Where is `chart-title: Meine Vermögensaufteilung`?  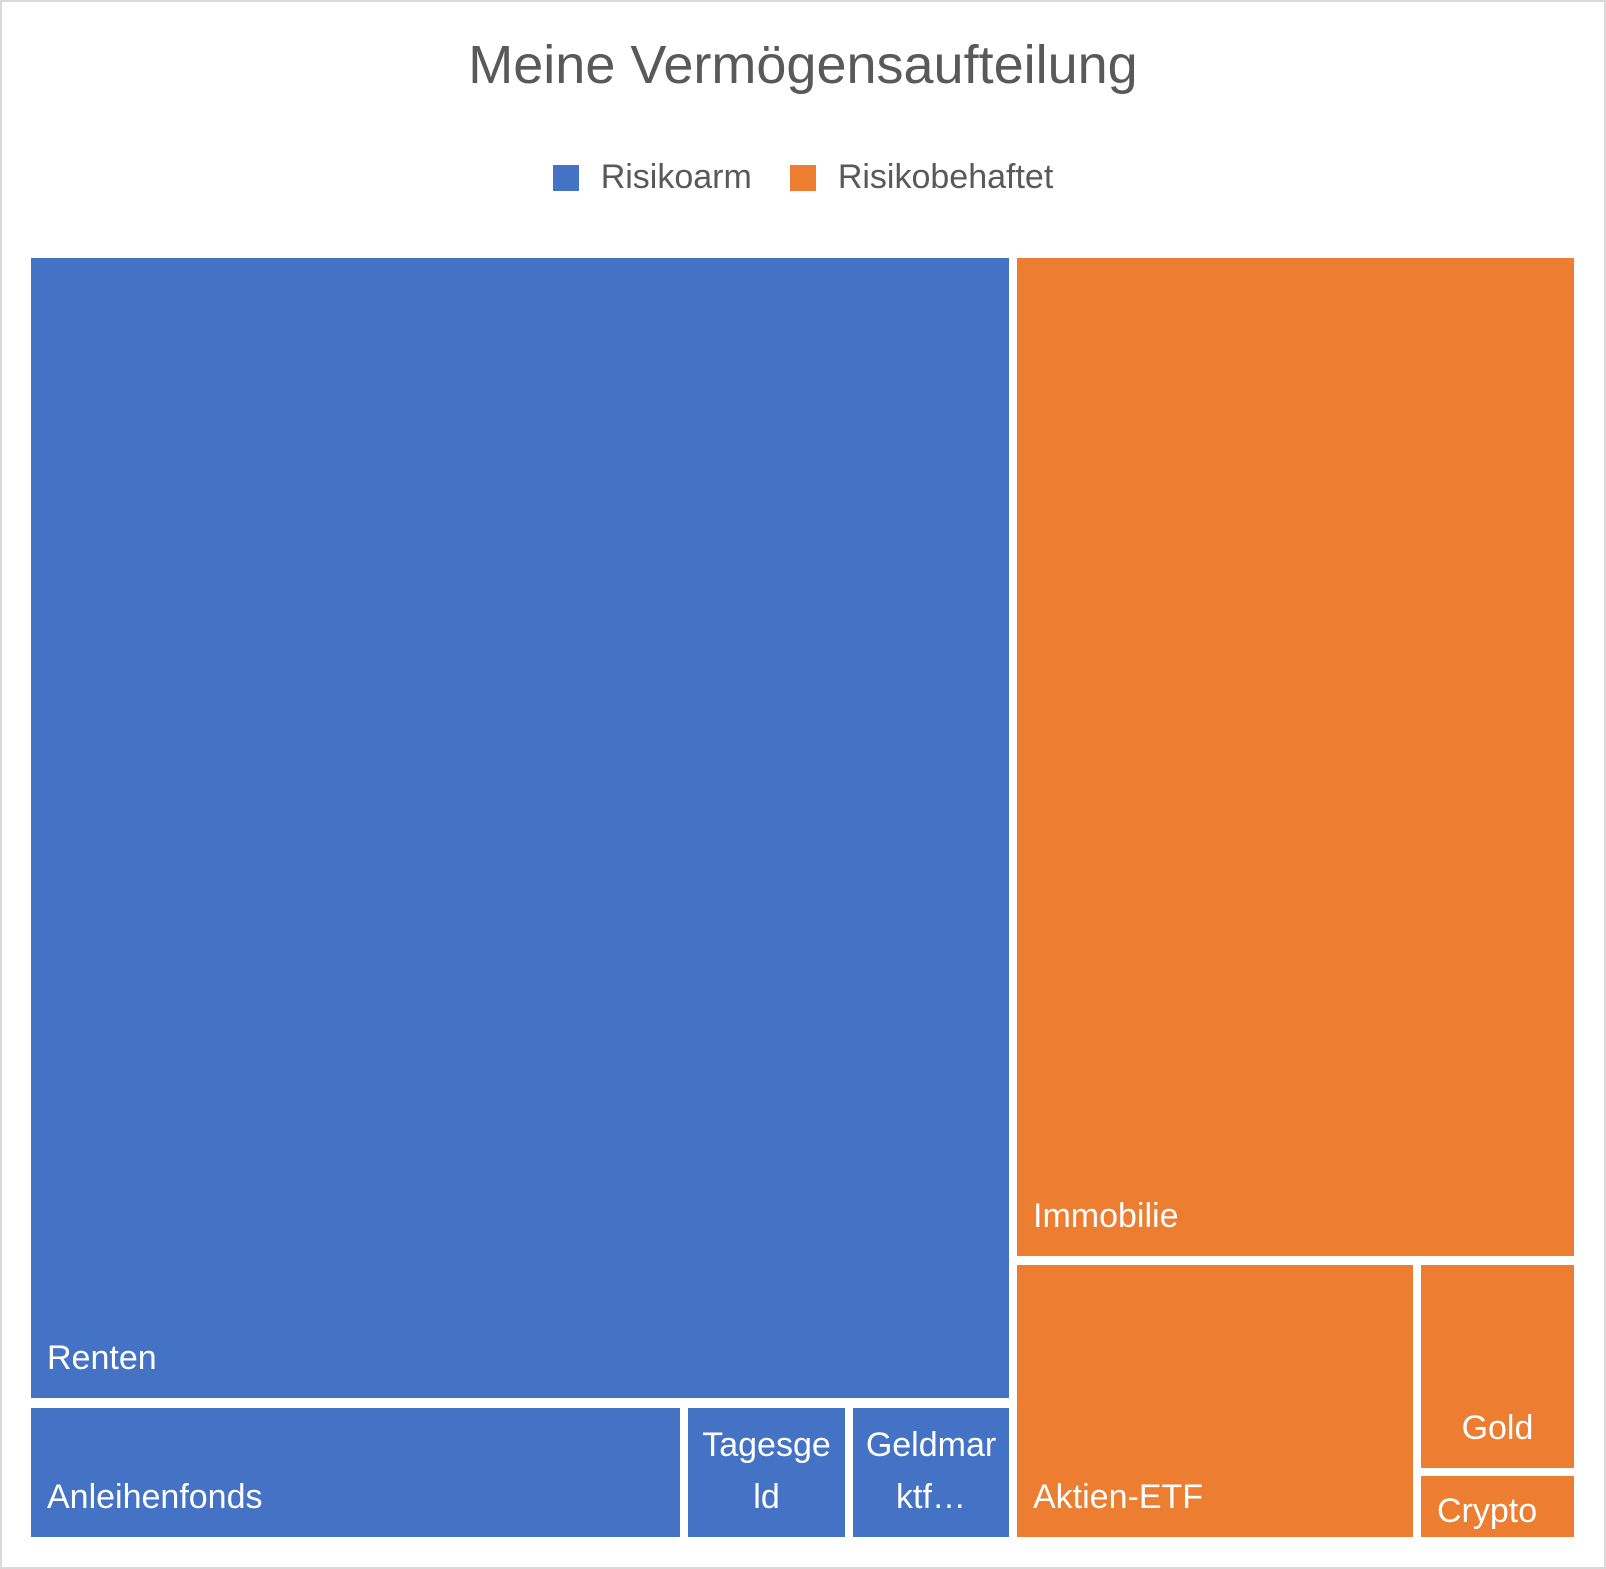
chart-title: Meine Vermögensaufteilung is located at coordinates (803, 65).